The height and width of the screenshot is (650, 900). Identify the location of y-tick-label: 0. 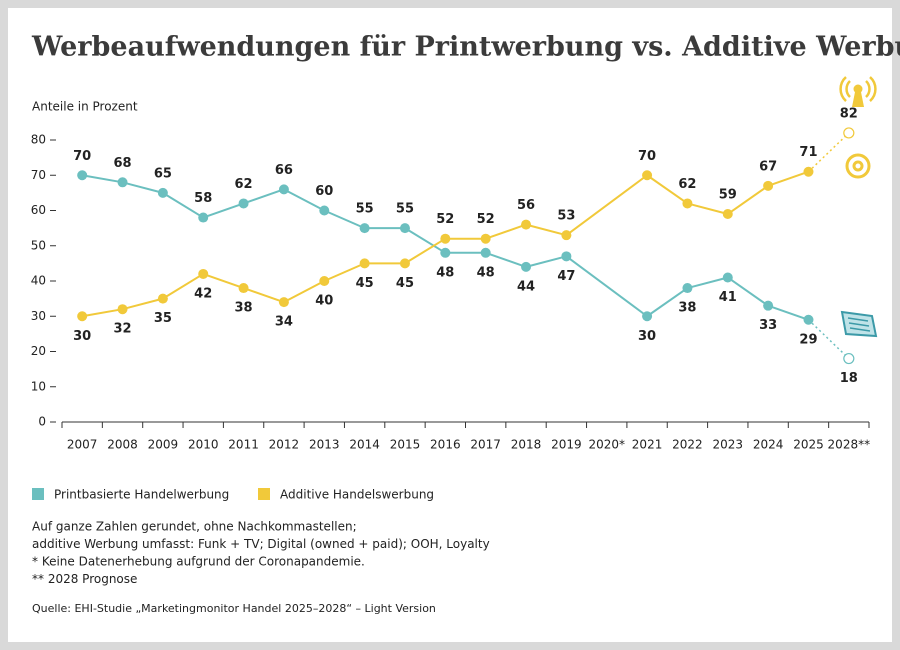
(42, 422).